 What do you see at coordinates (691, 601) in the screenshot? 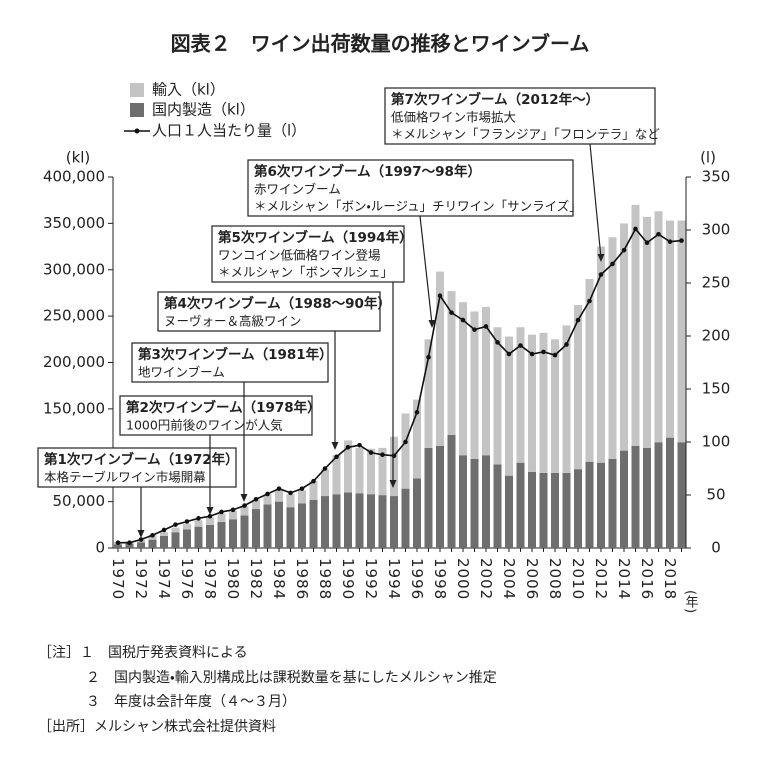
I see `x-unit: (年)` at bounding box center [691, 601].